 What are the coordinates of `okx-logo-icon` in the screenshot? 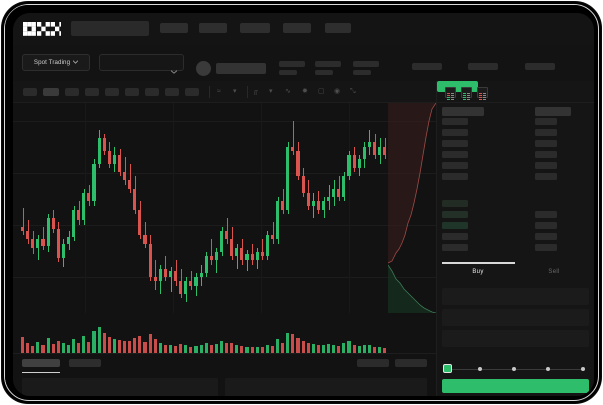 It's located at (42, 29).